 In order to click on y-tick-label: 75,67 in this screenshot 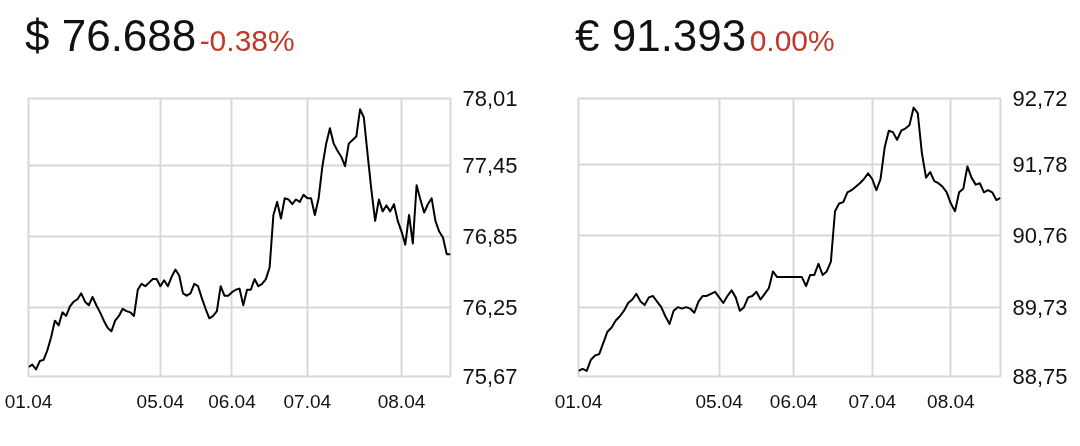, I will do `click(490, 376)`.